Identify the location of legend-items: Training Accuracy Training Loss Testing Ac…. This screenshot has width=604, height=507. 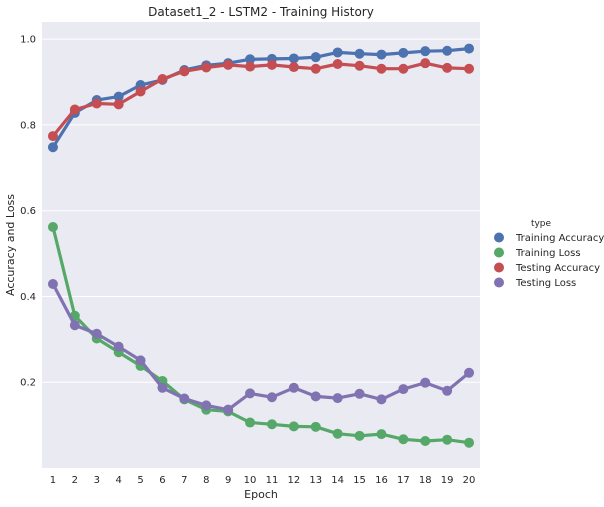
(549, 260).